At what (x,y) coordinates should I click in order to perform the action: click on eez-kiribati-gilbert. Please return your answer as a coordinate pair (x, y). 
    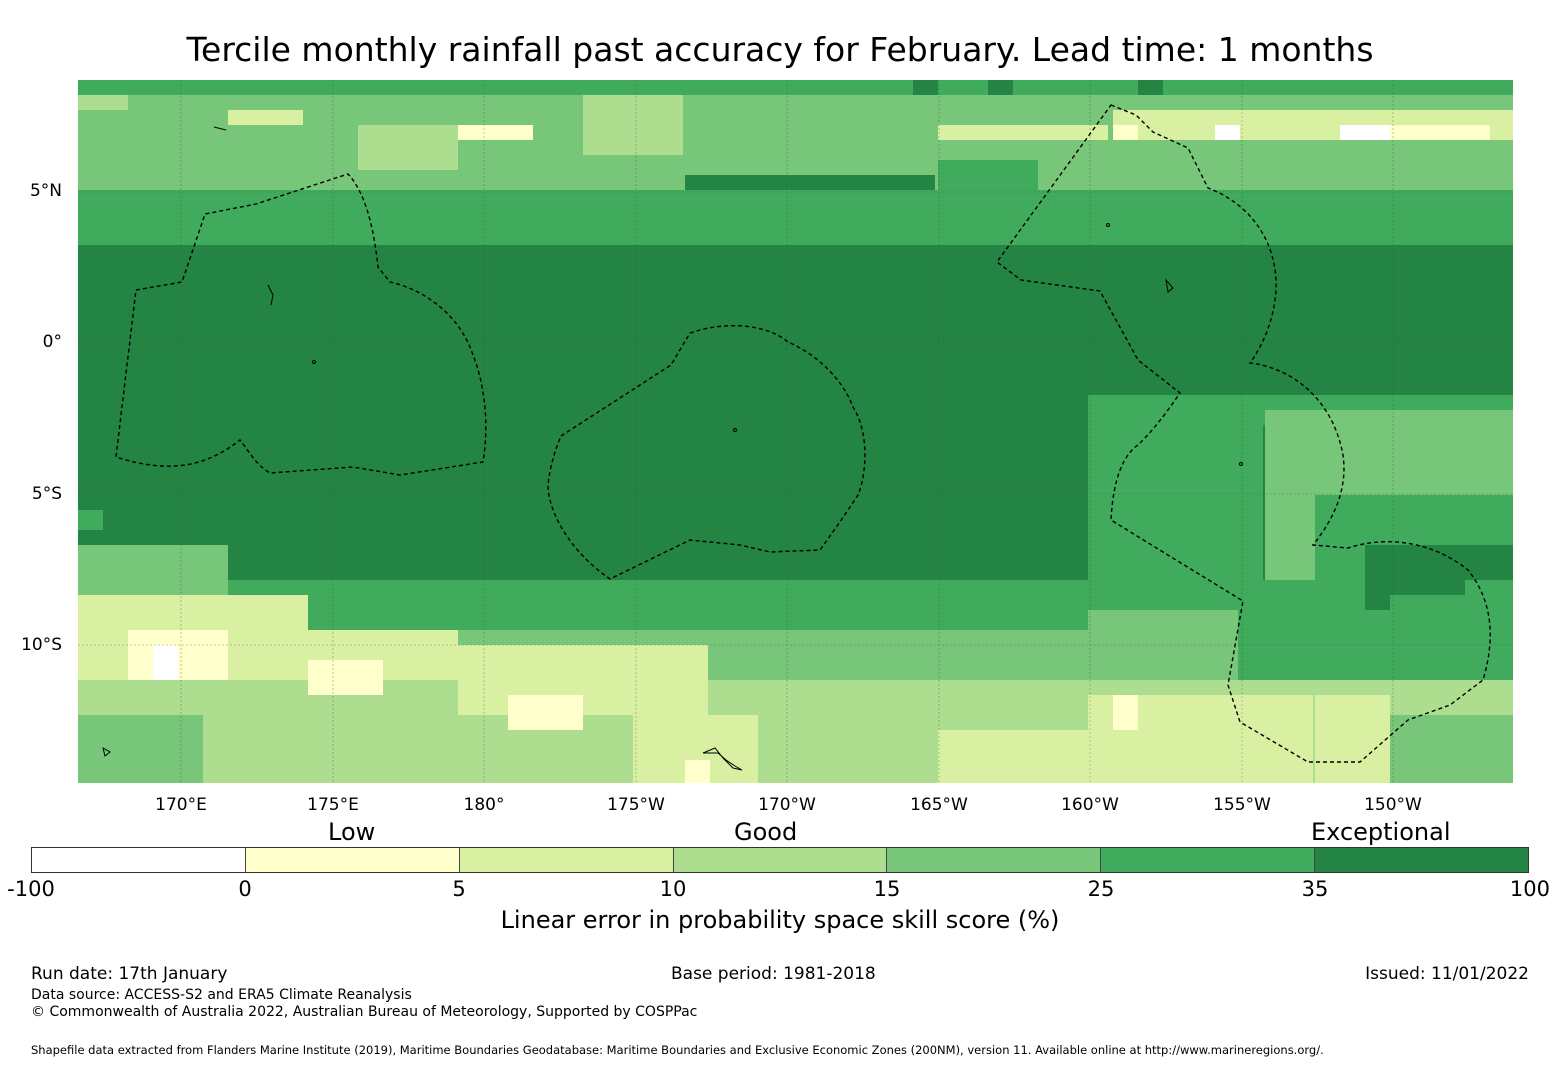
    Looking at the image, I should click on (301, 324).